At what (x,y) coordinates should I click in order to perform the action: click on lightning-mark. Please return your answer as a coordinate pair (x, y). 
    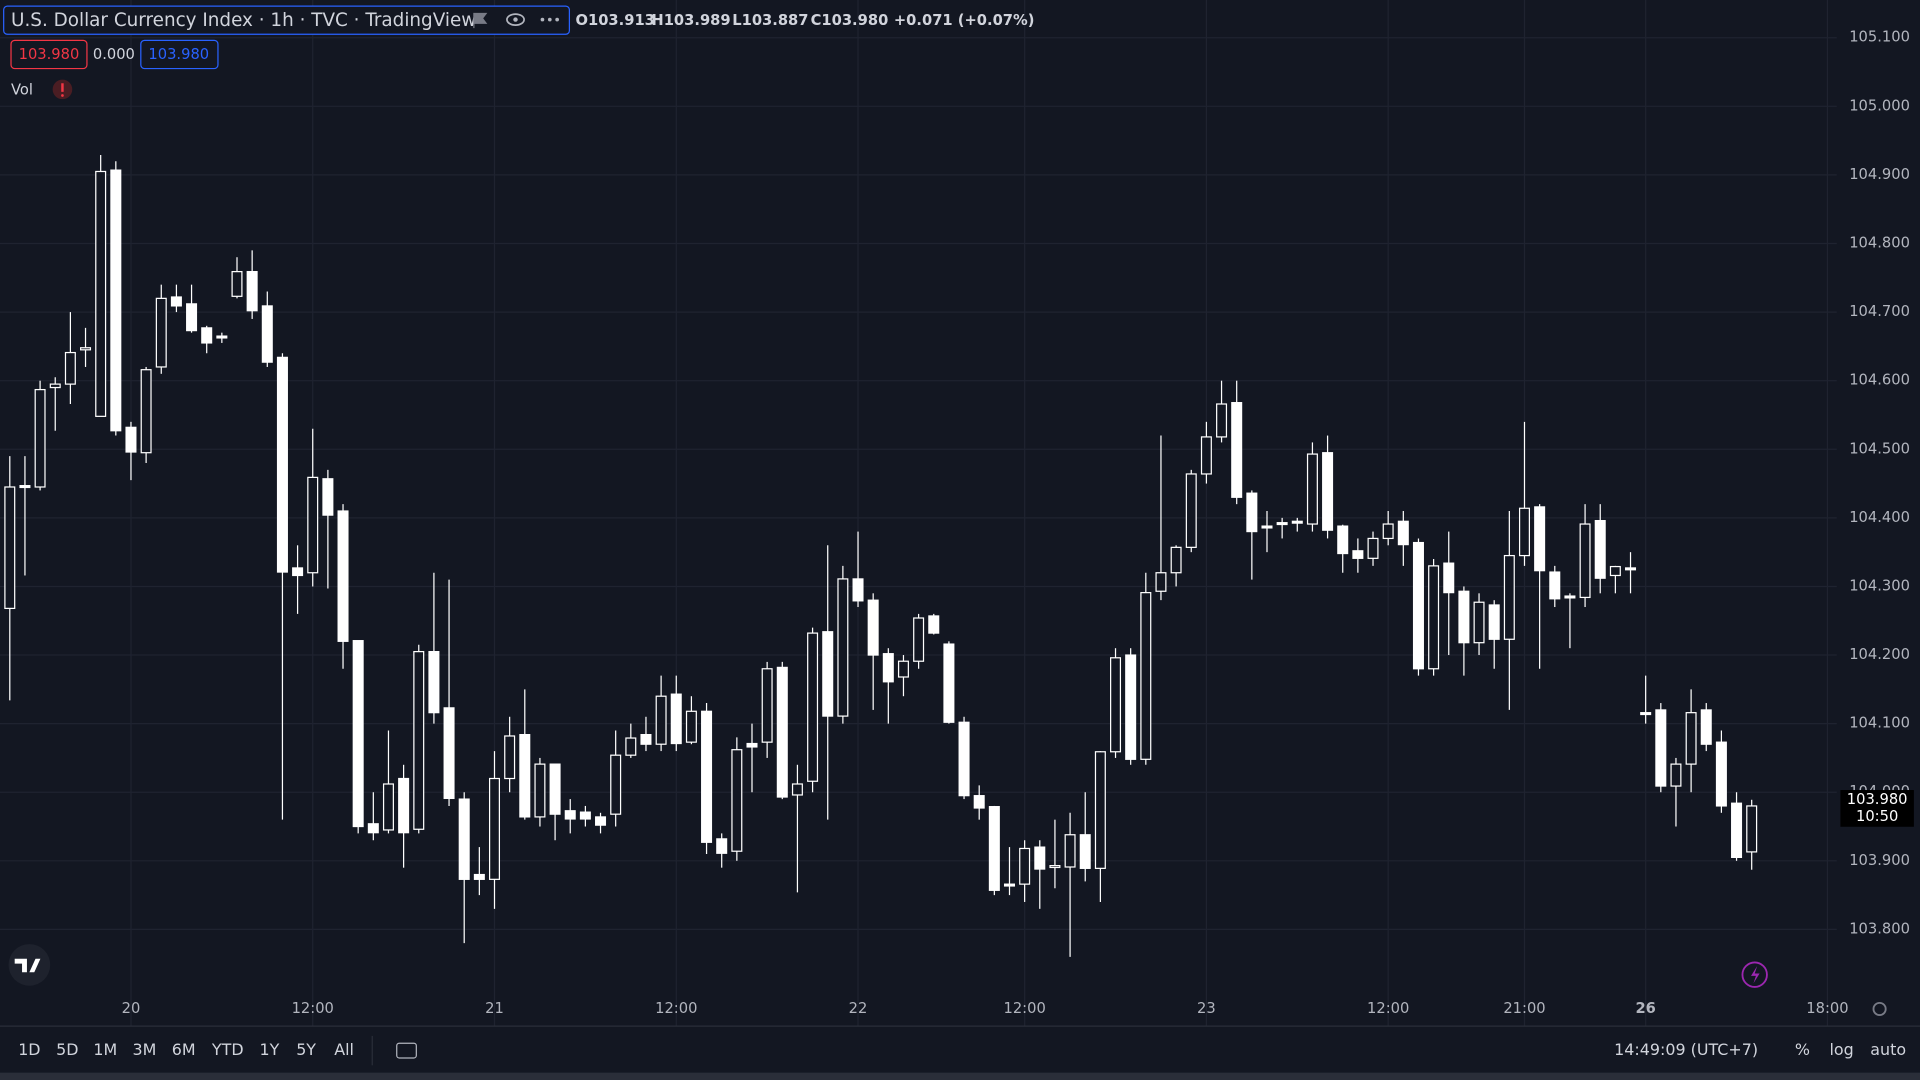
    Looking at the image, I should click on (1755, 975).